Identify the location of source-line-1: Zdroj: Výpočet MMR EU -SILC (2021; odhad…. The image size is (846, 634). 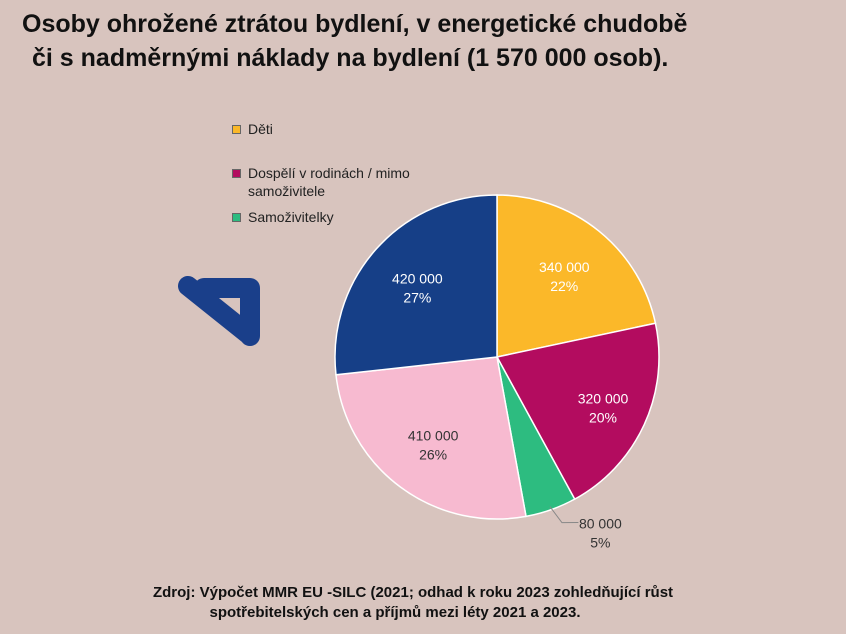
(413, 592).